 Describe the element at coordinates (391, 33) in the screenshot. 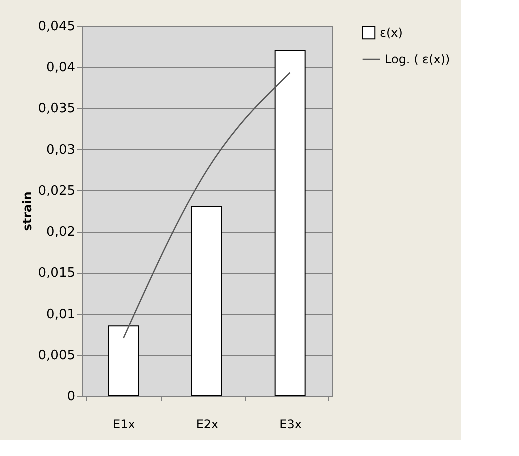

I see `legend-label: ε(x)` at that location.